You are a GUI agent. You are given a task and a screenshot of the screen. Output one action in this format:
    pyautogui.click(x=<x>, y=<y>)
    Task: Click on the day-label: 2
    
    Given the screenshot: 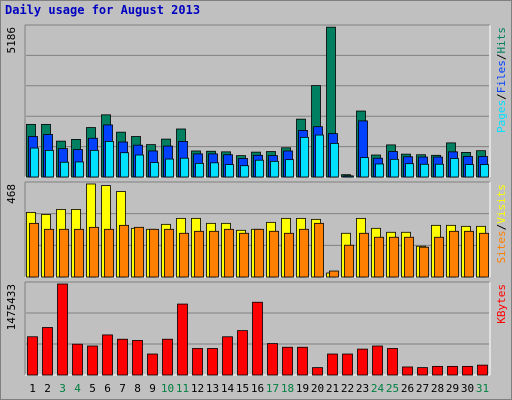 What is the action you would take?
    pyautogui.click(x=47, y=388)
    